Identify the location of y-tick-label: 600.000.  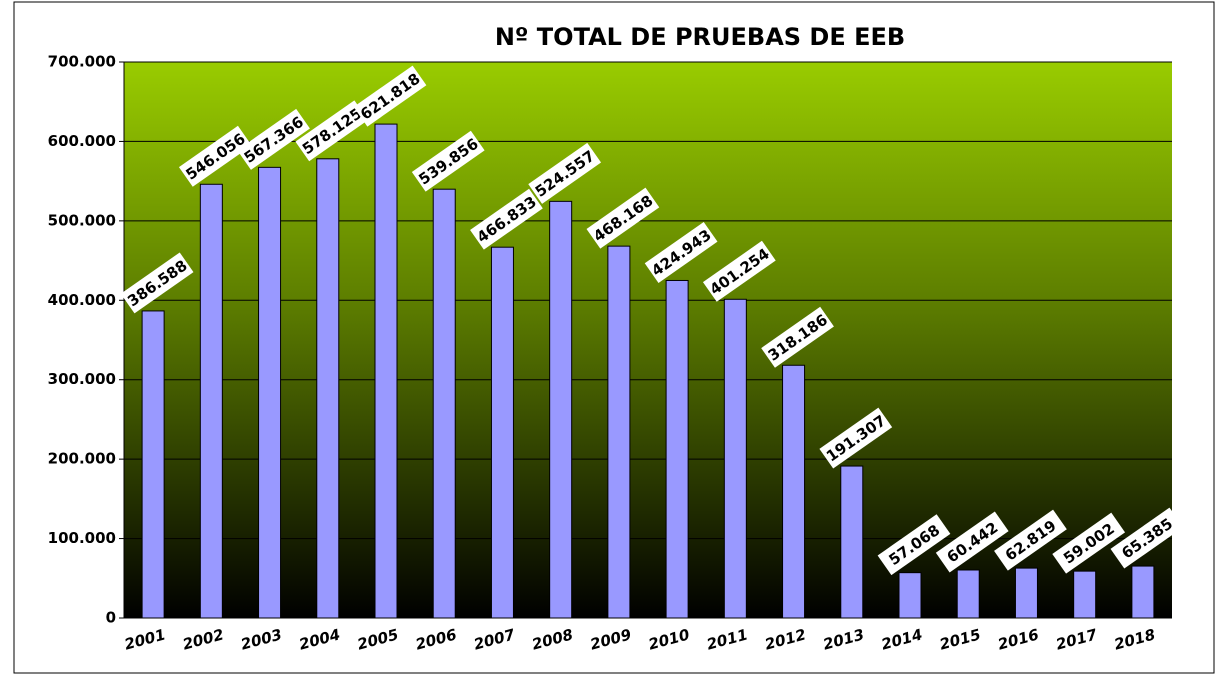
(82, 141).